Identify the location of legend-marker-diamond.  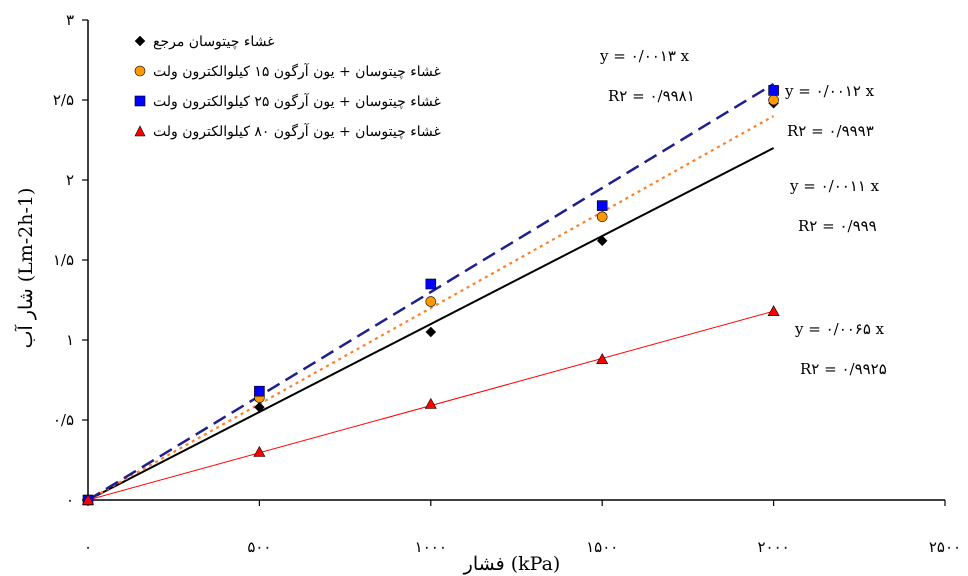
(140, 41).